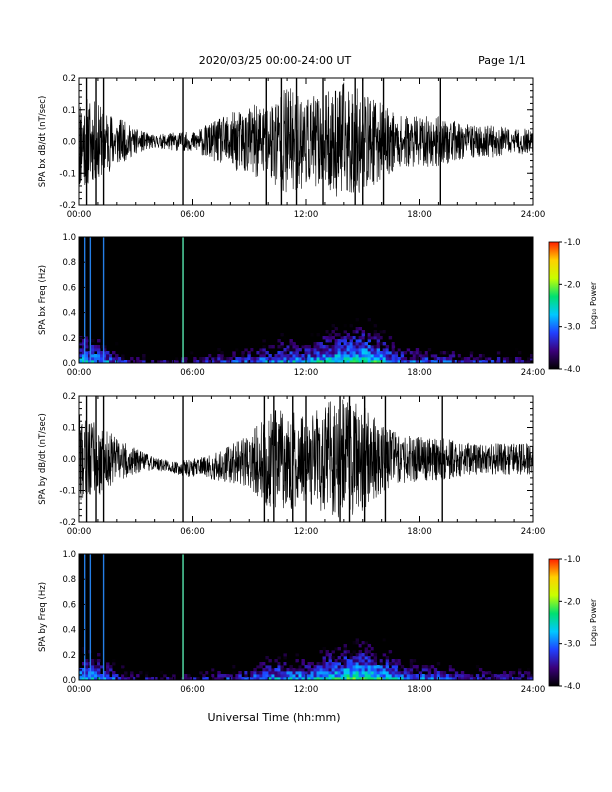  I want to click on page-title: 2020/03/25 00:00-24:00 UT, so click(275, 60).